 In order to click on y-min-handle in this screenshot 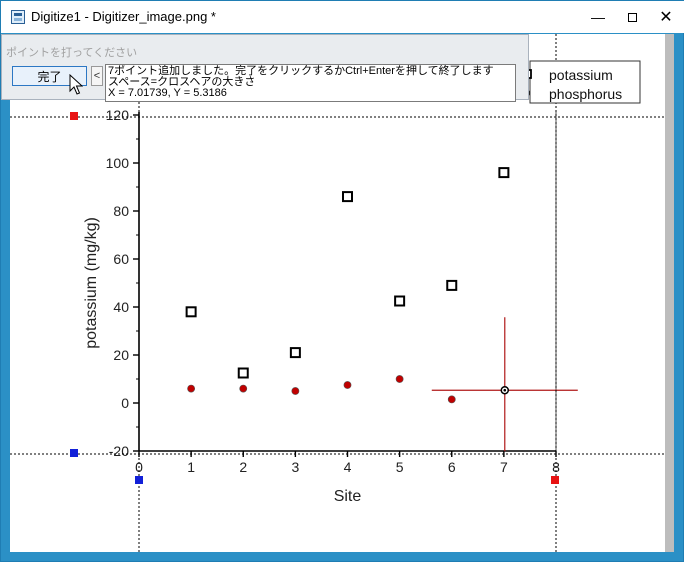, I will do `click(74, 453)`.